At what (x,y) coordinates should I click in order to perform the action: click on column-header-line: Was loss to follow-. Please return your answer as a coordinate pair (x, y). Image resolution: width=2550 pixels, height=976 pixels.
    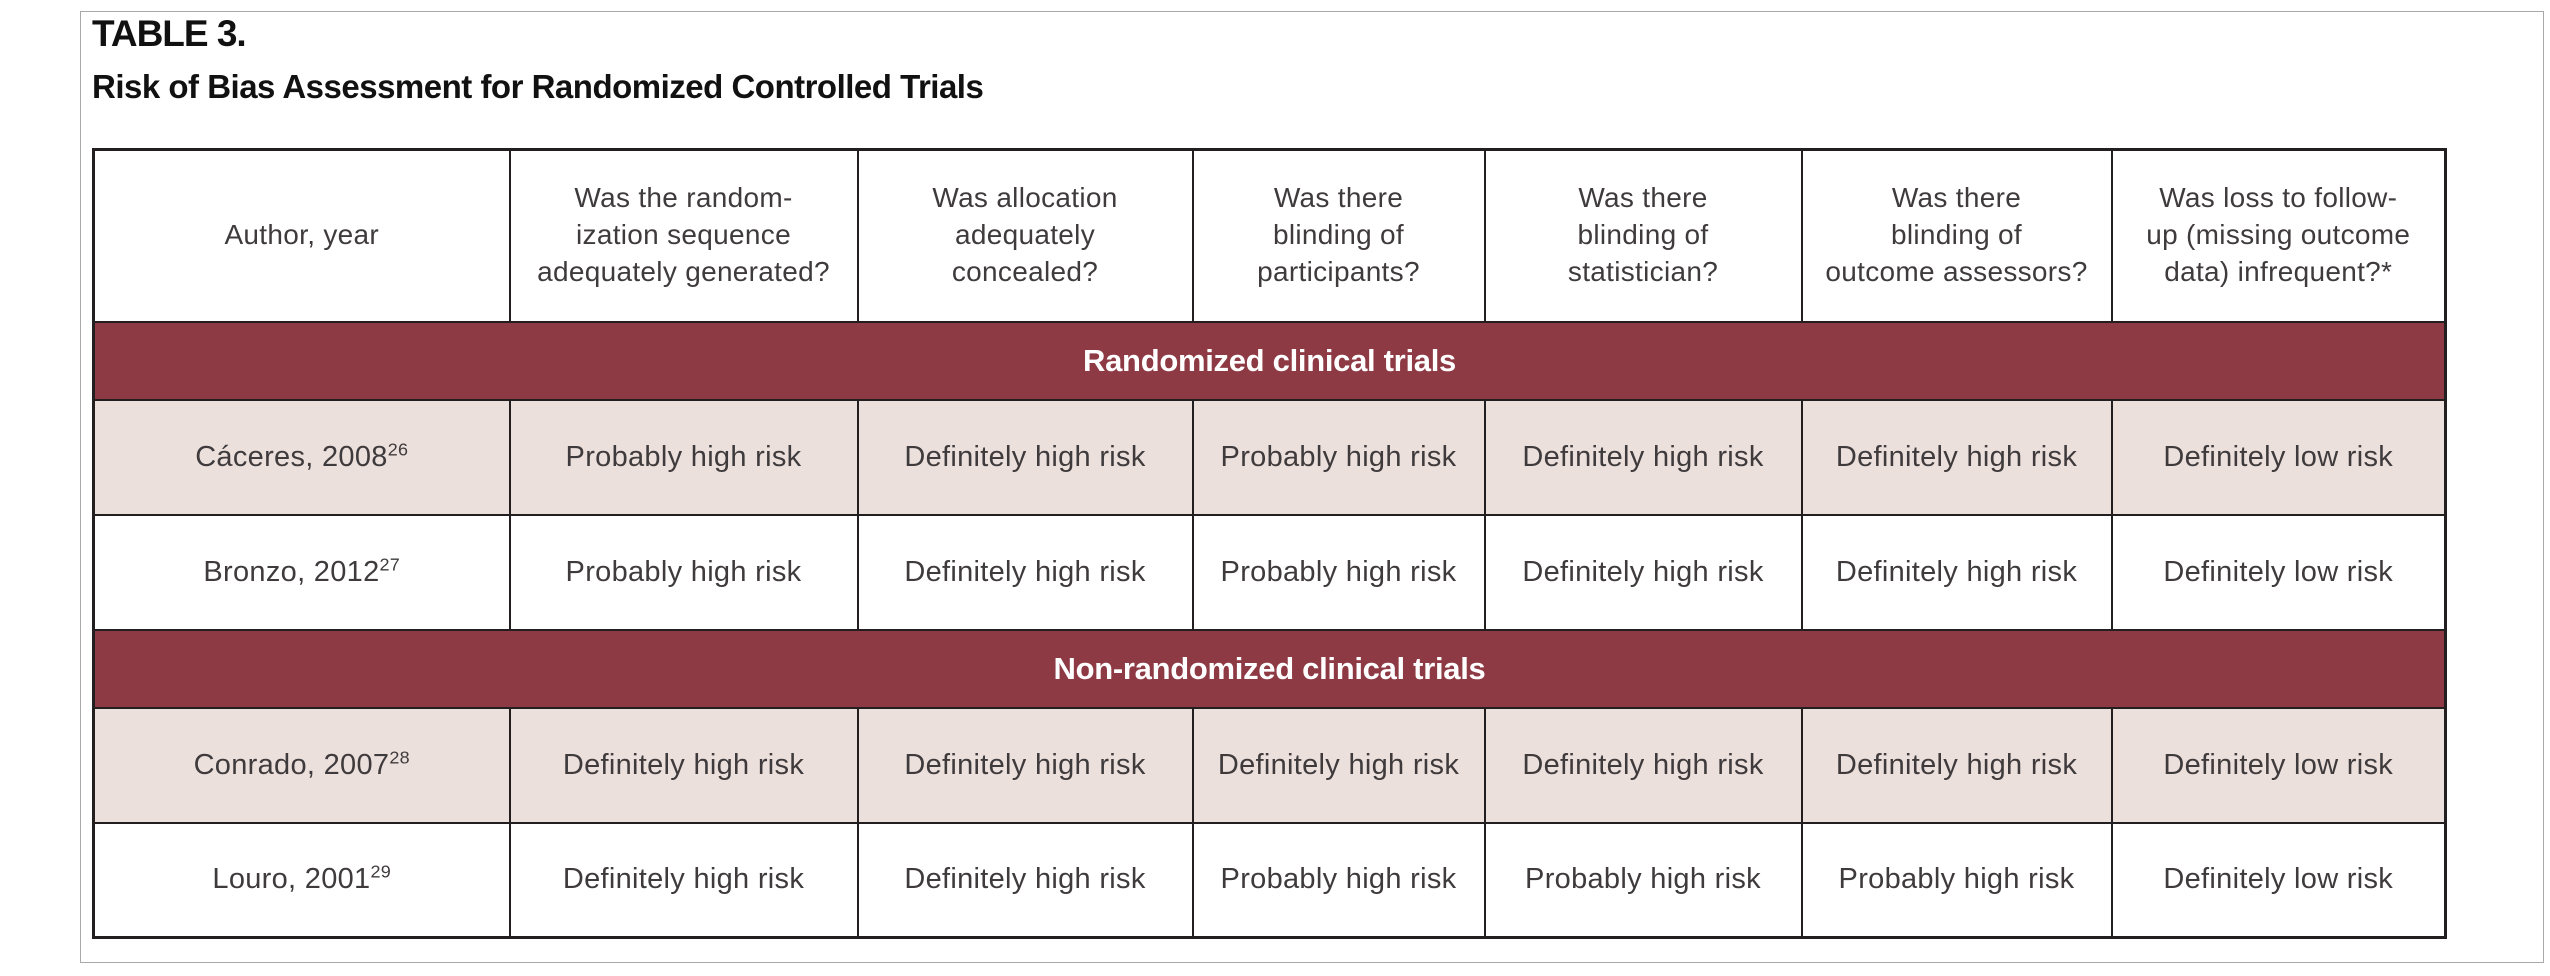
    Looking at the image, I should click on (2278, 198).